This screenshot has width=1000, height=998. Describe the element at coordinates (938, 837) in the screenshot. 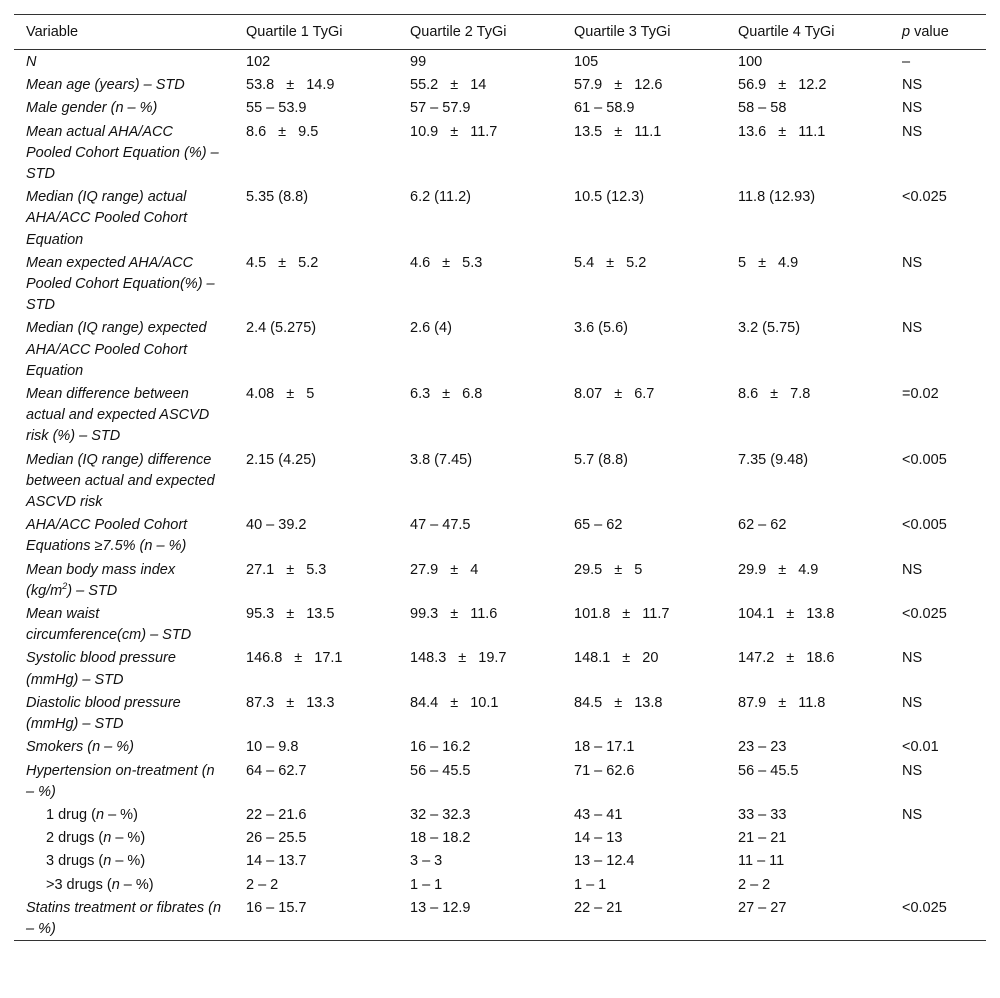

I see `cell-p-value` at that location.